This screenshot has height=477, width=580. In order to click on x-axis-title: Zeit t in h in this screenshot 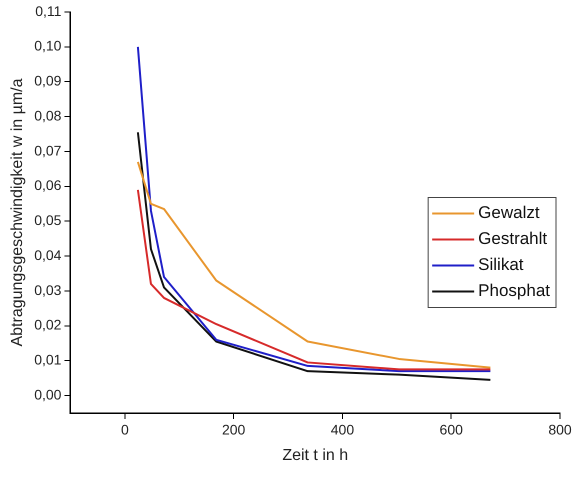, I will do `click(315, 455)`.